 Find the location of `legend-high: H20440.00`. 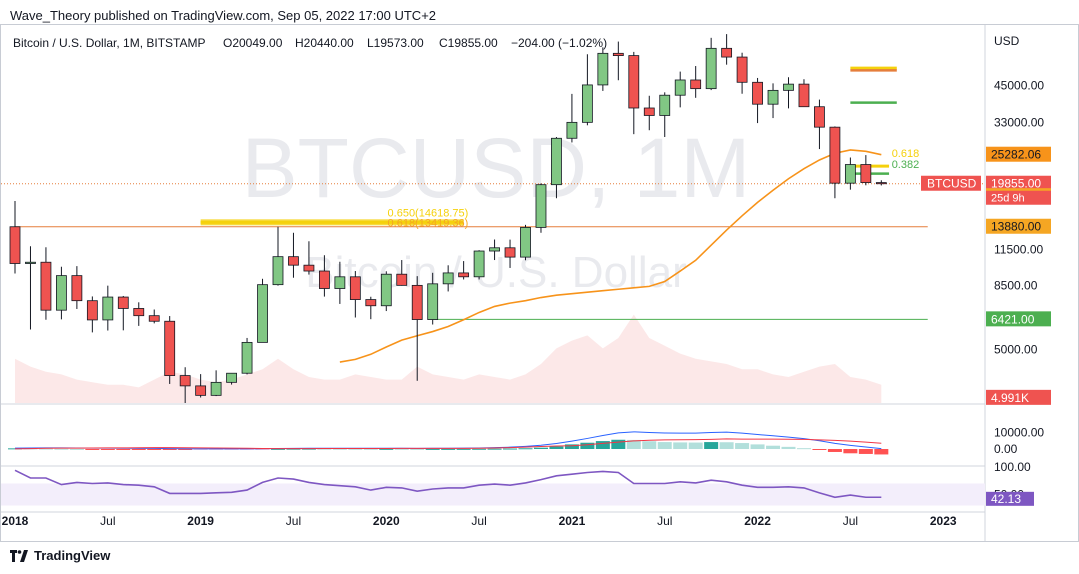

legend-high: H20440.00 is located at coordinates (324, 43).